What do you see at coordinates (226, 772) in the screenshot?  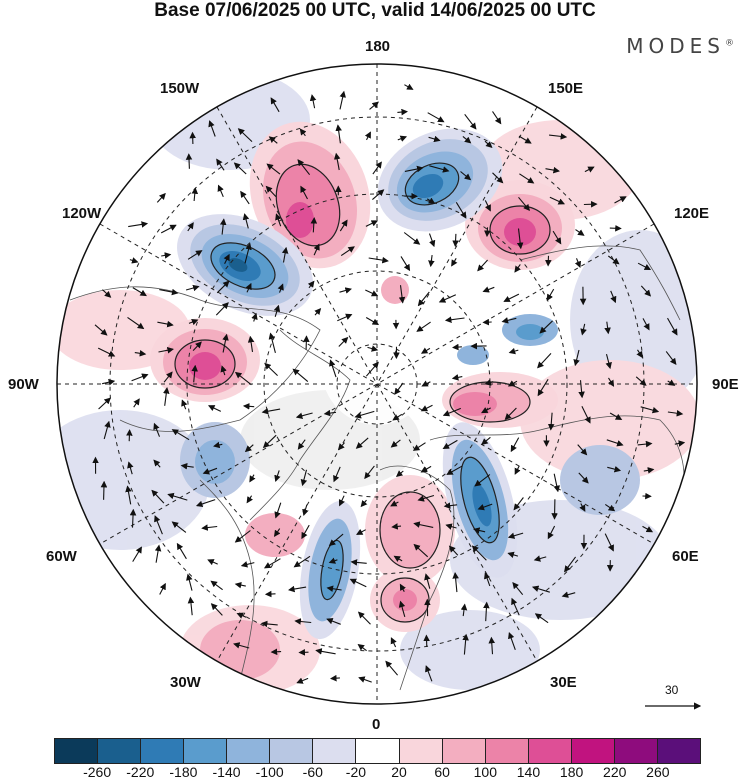 I see `colorbar-tick-label: -140` at bounding box center [226, 772].